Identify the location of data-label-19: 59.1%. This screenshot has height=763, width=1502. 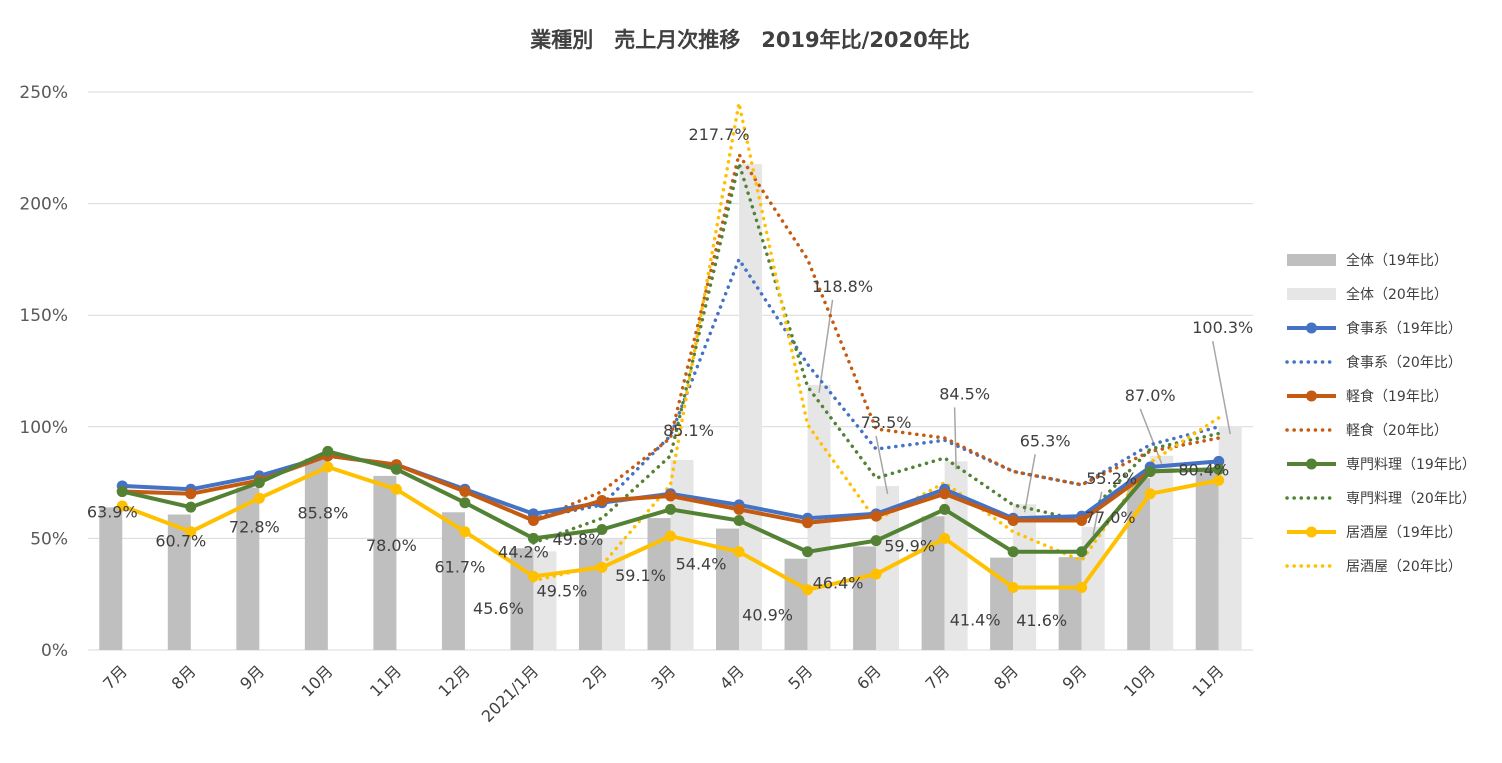
(640, 575).